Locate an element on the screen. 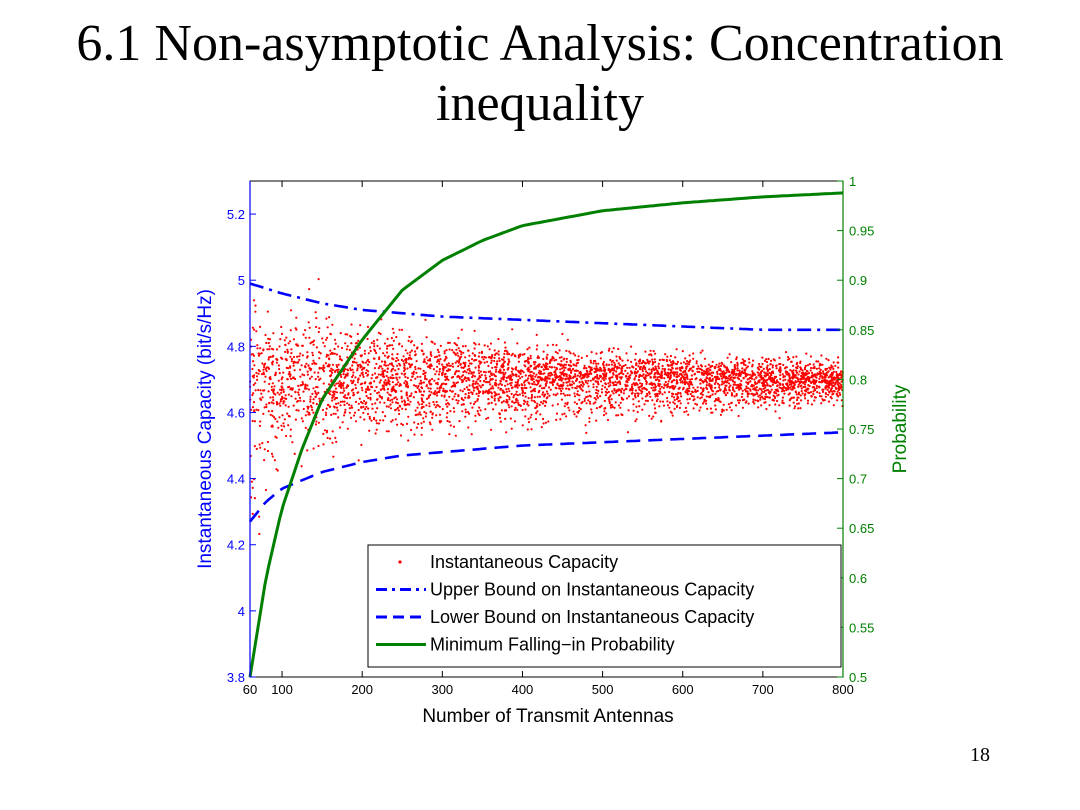 Image resolution: width=1080 pixels, height=810 pixels. x-tick-label: 200 is located at coordinates (362, 689).